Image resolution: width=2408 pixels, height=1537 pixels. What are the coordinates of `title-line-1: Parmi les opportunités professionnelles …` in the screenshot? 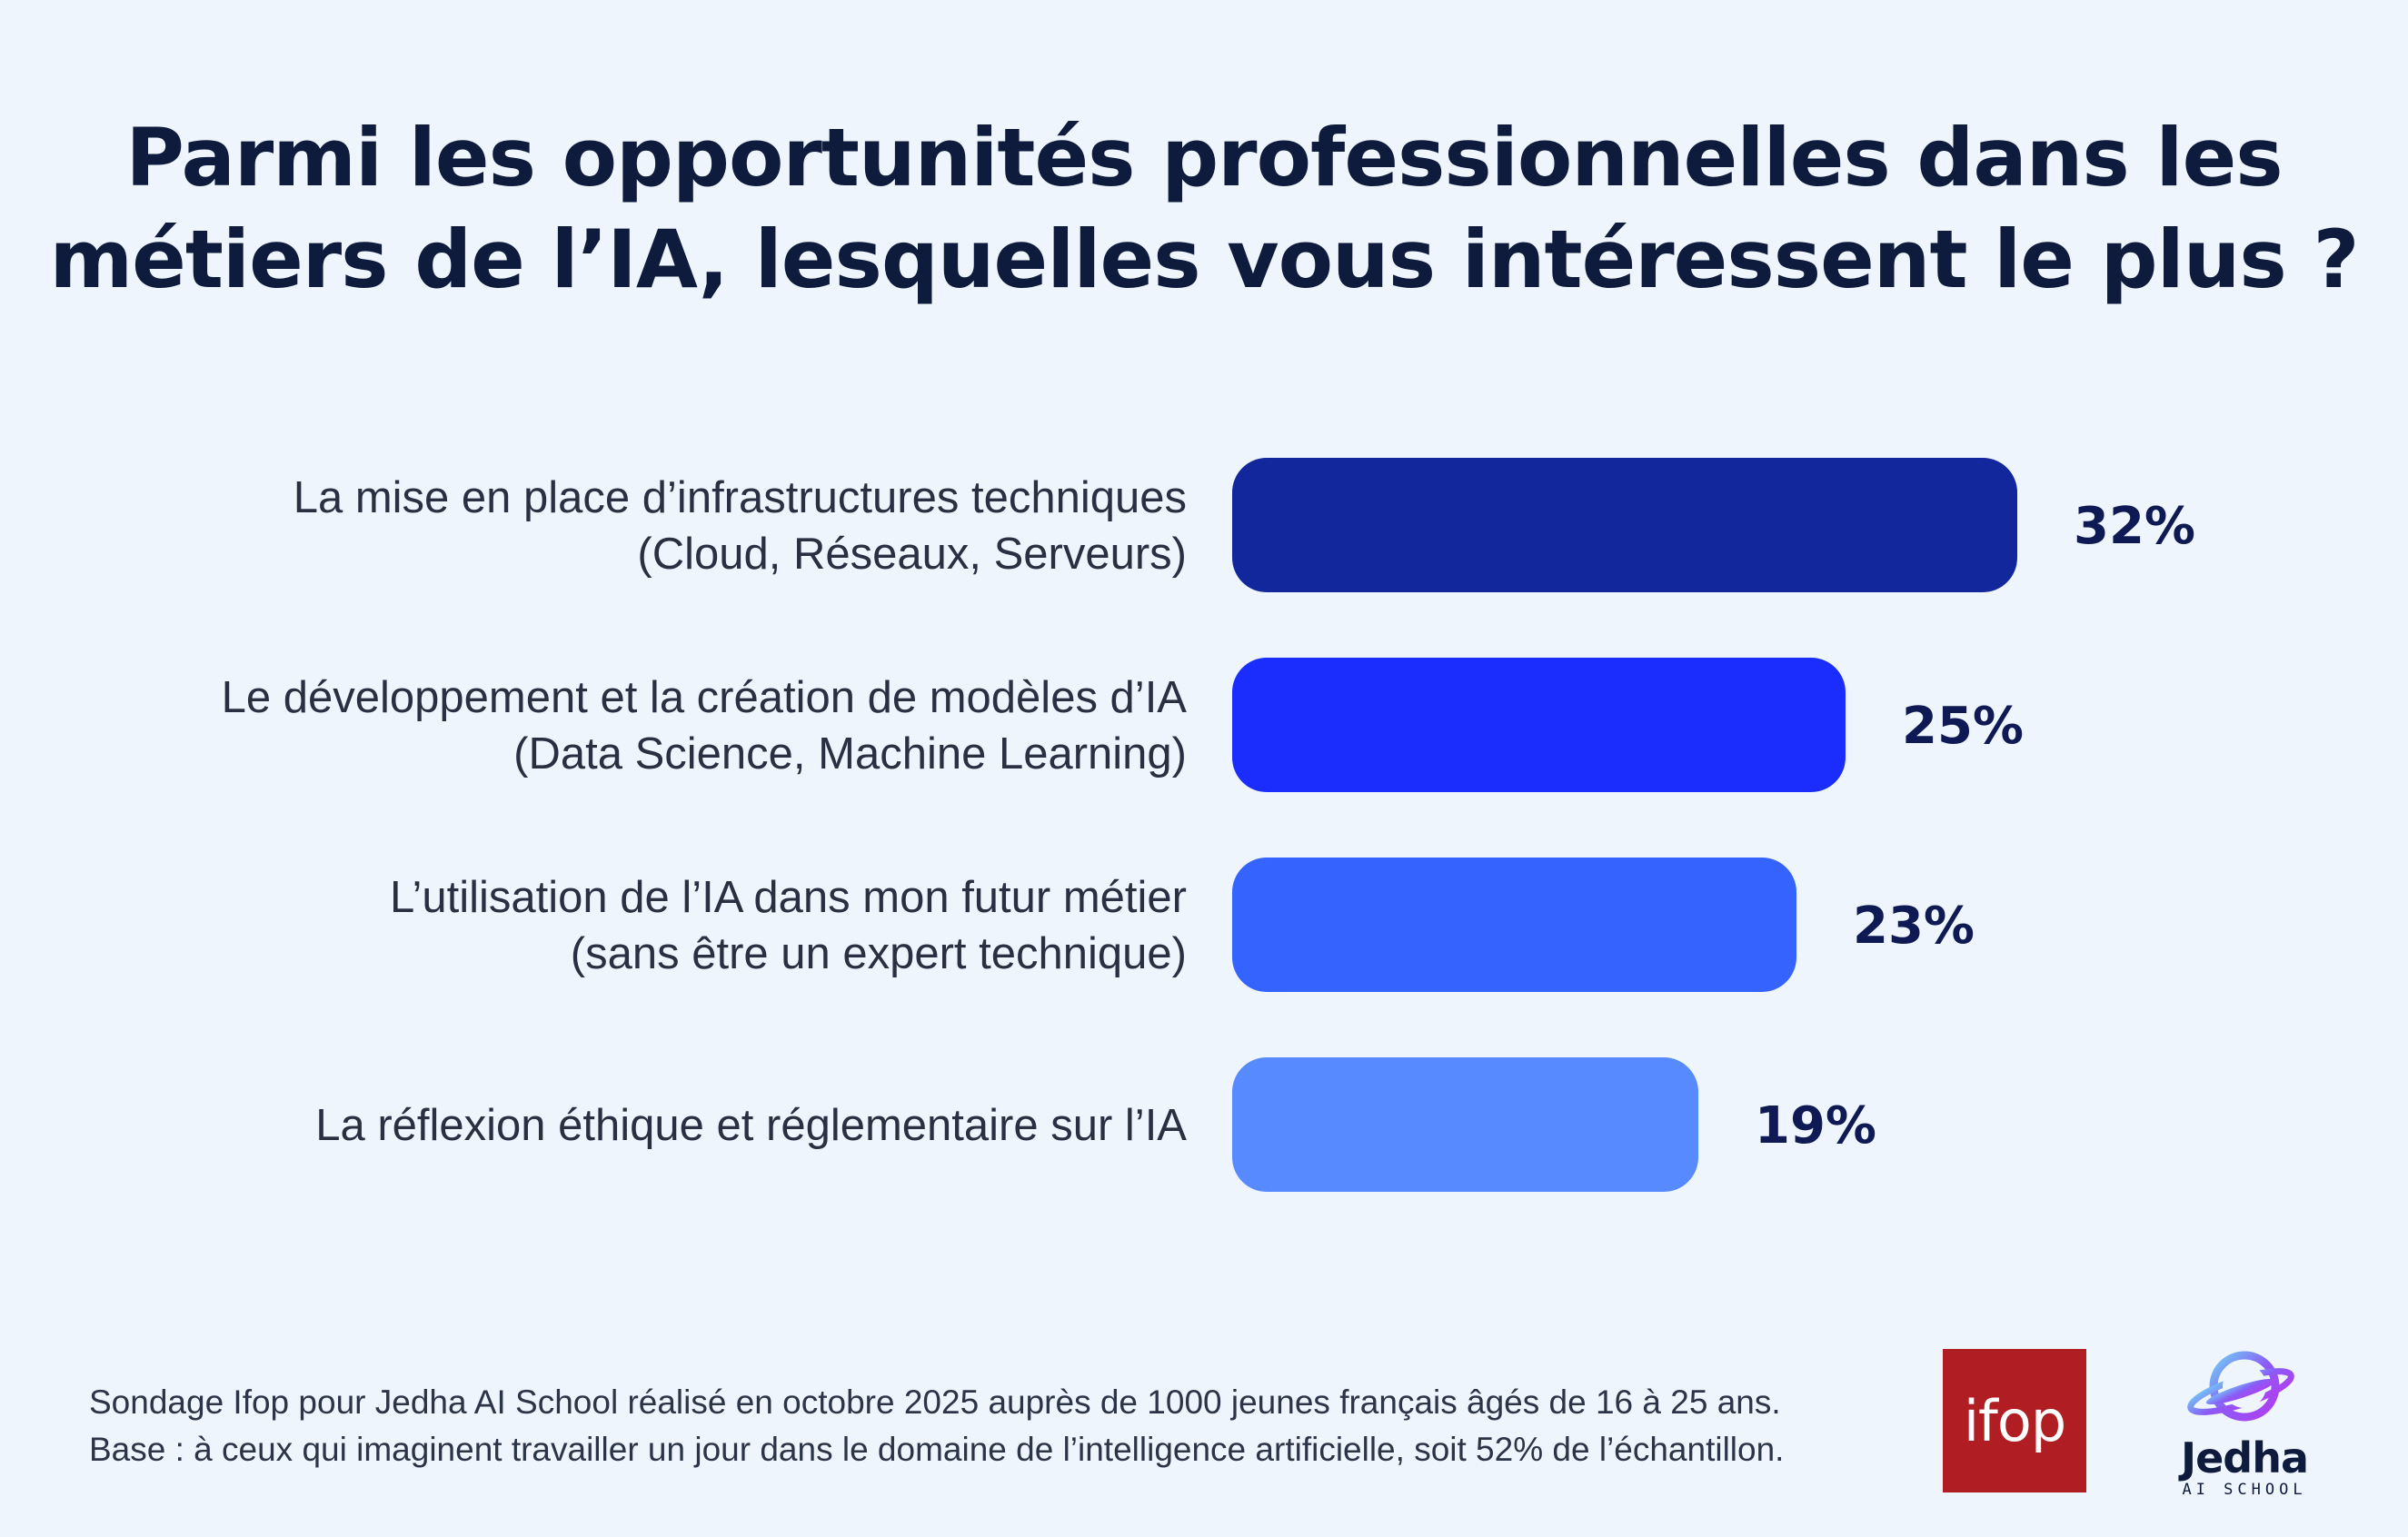 It's located at (1204, 157).